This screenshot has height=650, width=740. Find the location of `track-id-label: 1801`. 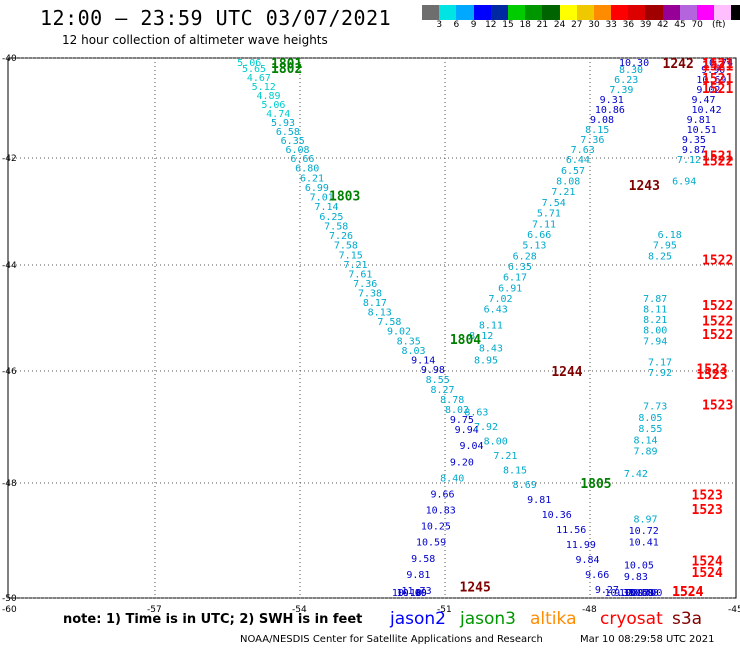

track-id-label: 1801 is located at coordinates (286, 64).